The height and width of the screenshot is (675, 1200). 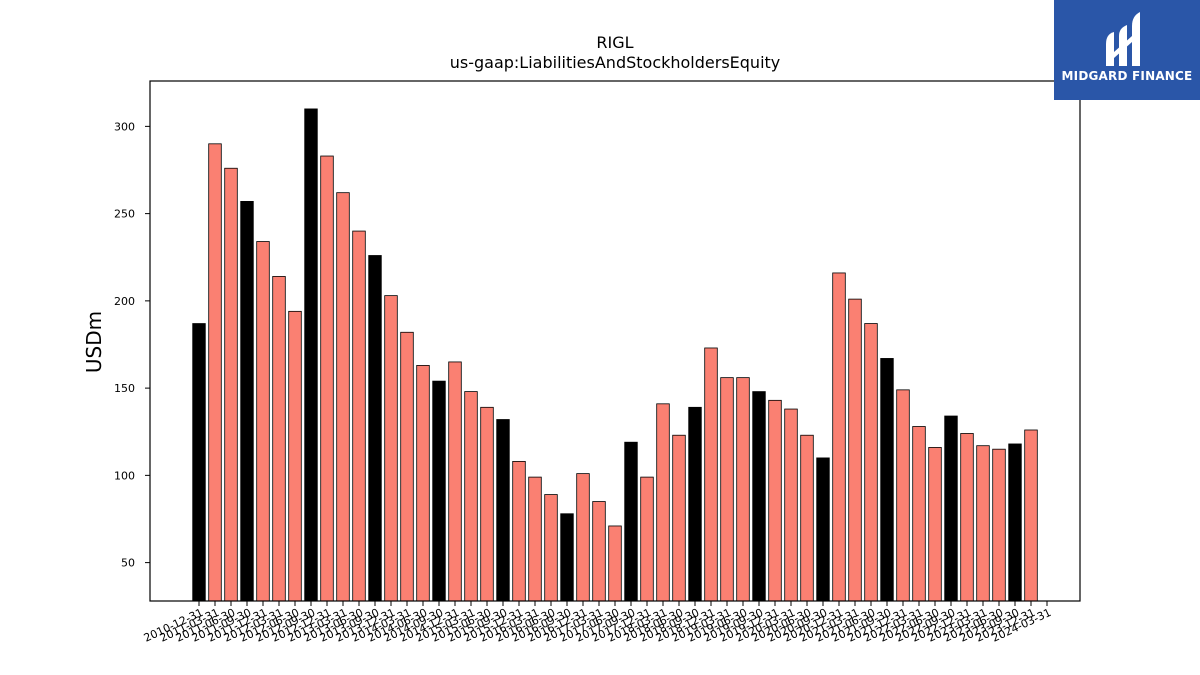 What do you see at coordinates (132, 345) in the screenshot?
I see `y-axis: 50 100 150 200 250 300` at bounding box center [132, 345].